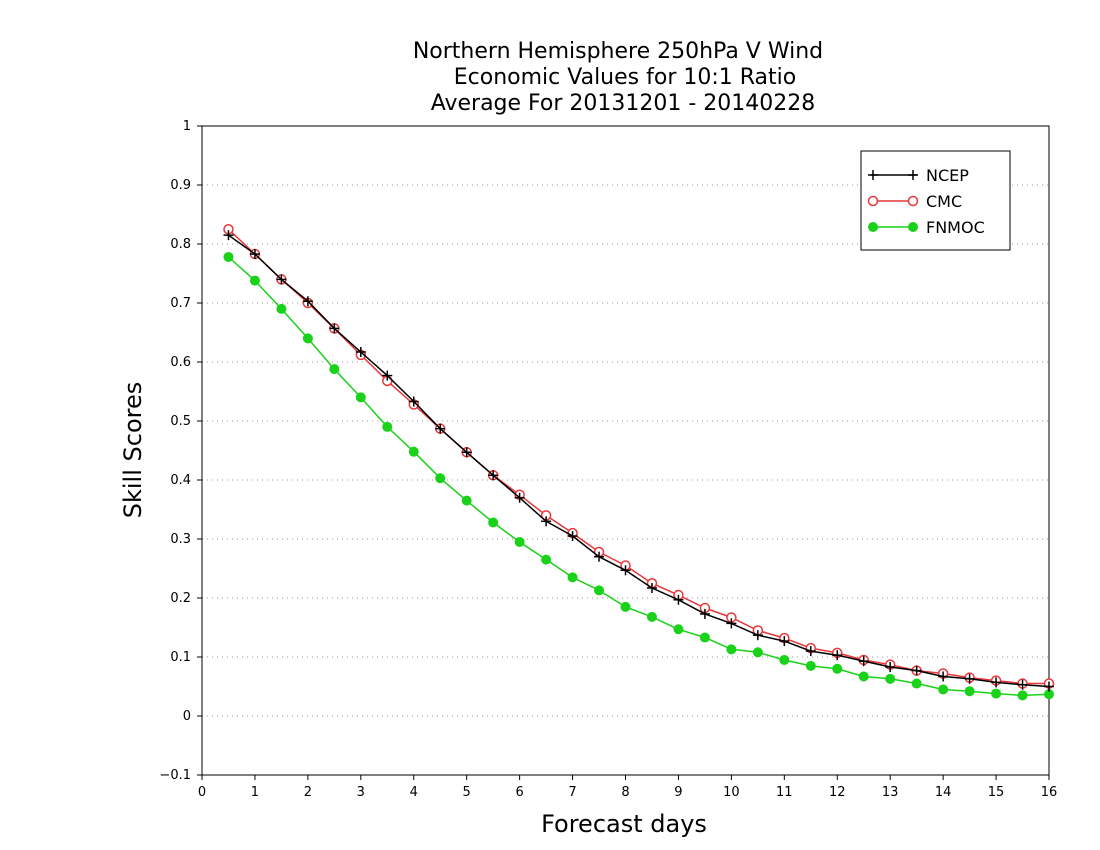 Image resolution: width=1100 pixels, height=850 pixels. What do you see at coordinates (361, 792) in the screenshot?
I see `x-tick-label: 3` at bounding box center [361, 792].